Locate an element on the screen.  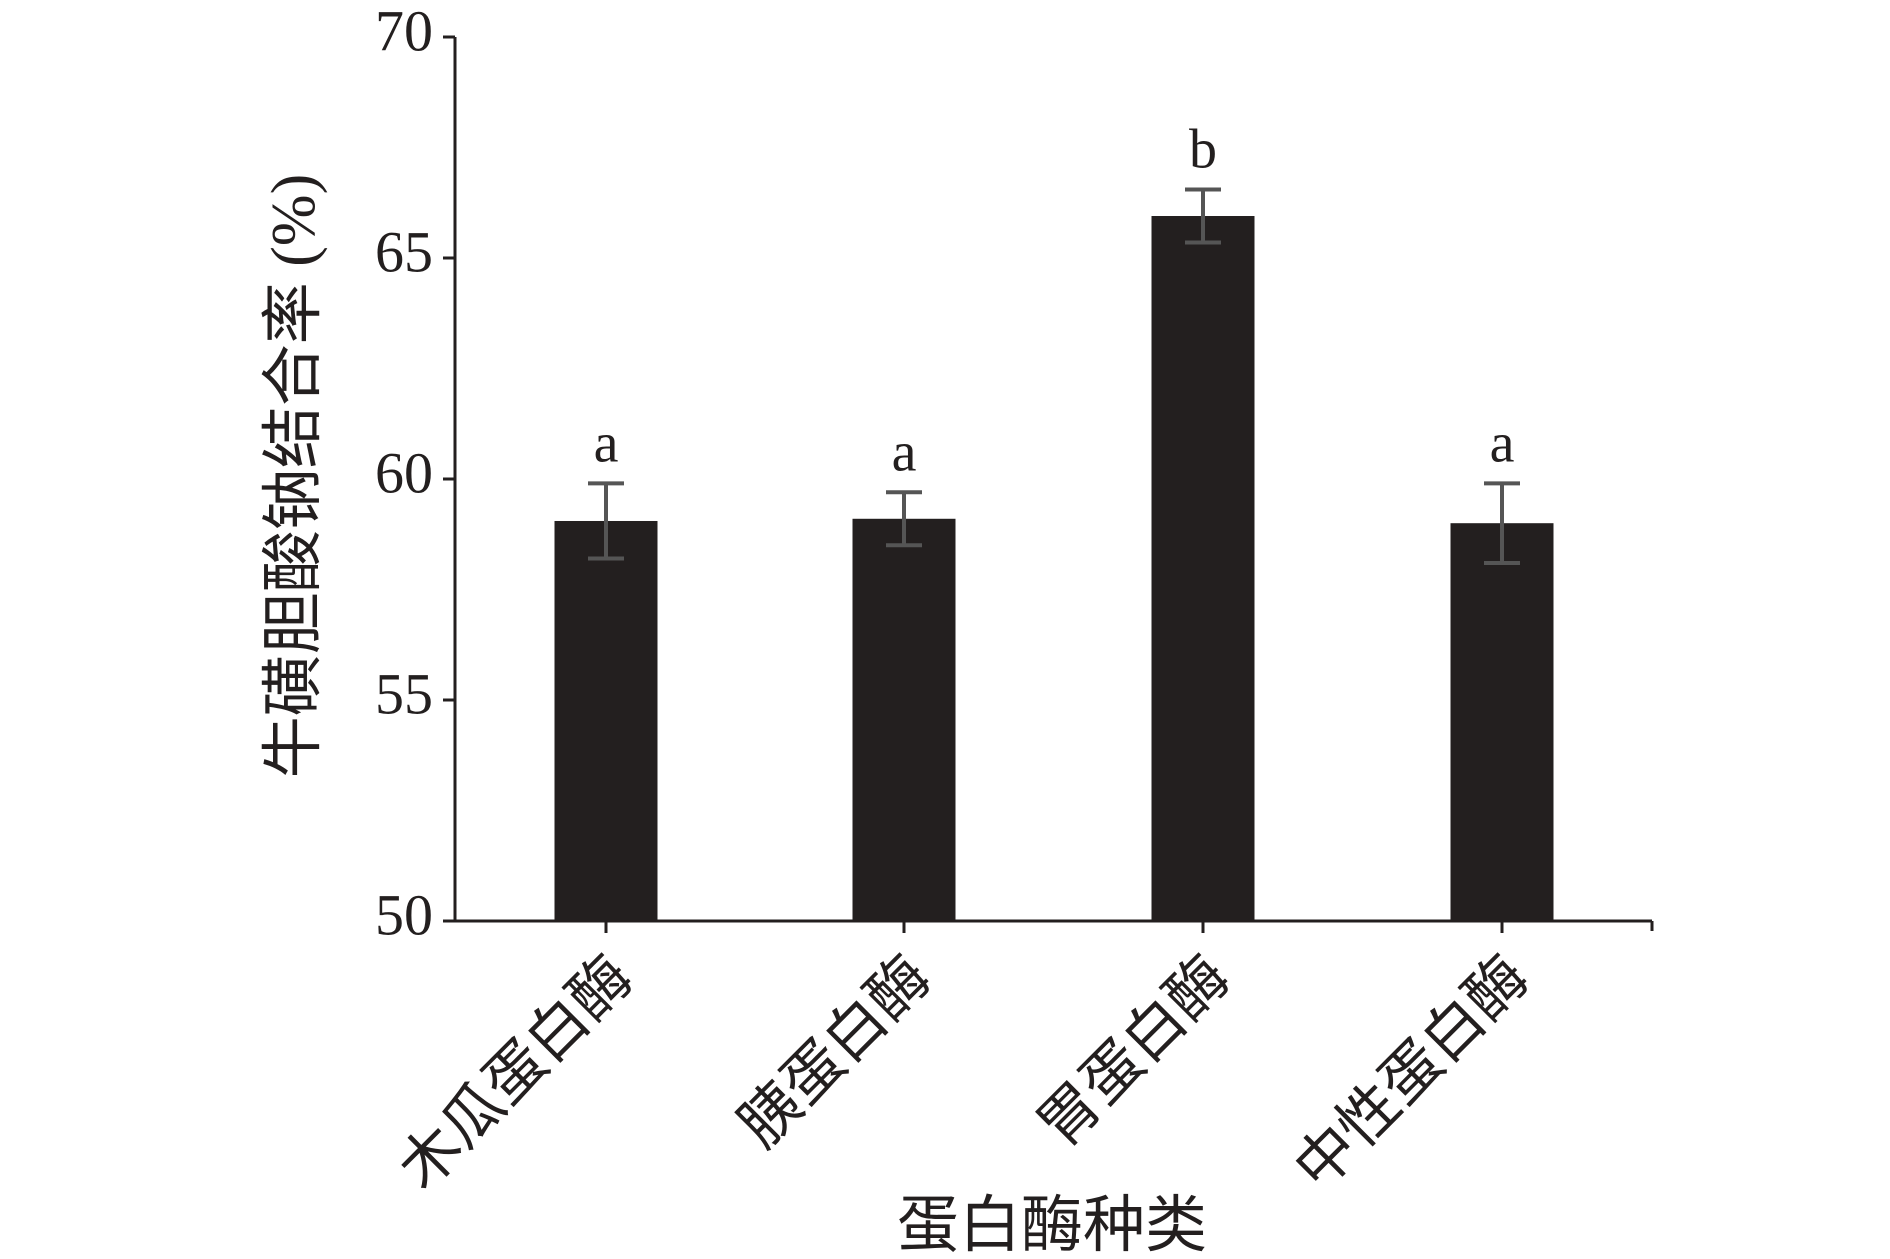
y-tick-label: 70 is located at coordinates (404, 31).